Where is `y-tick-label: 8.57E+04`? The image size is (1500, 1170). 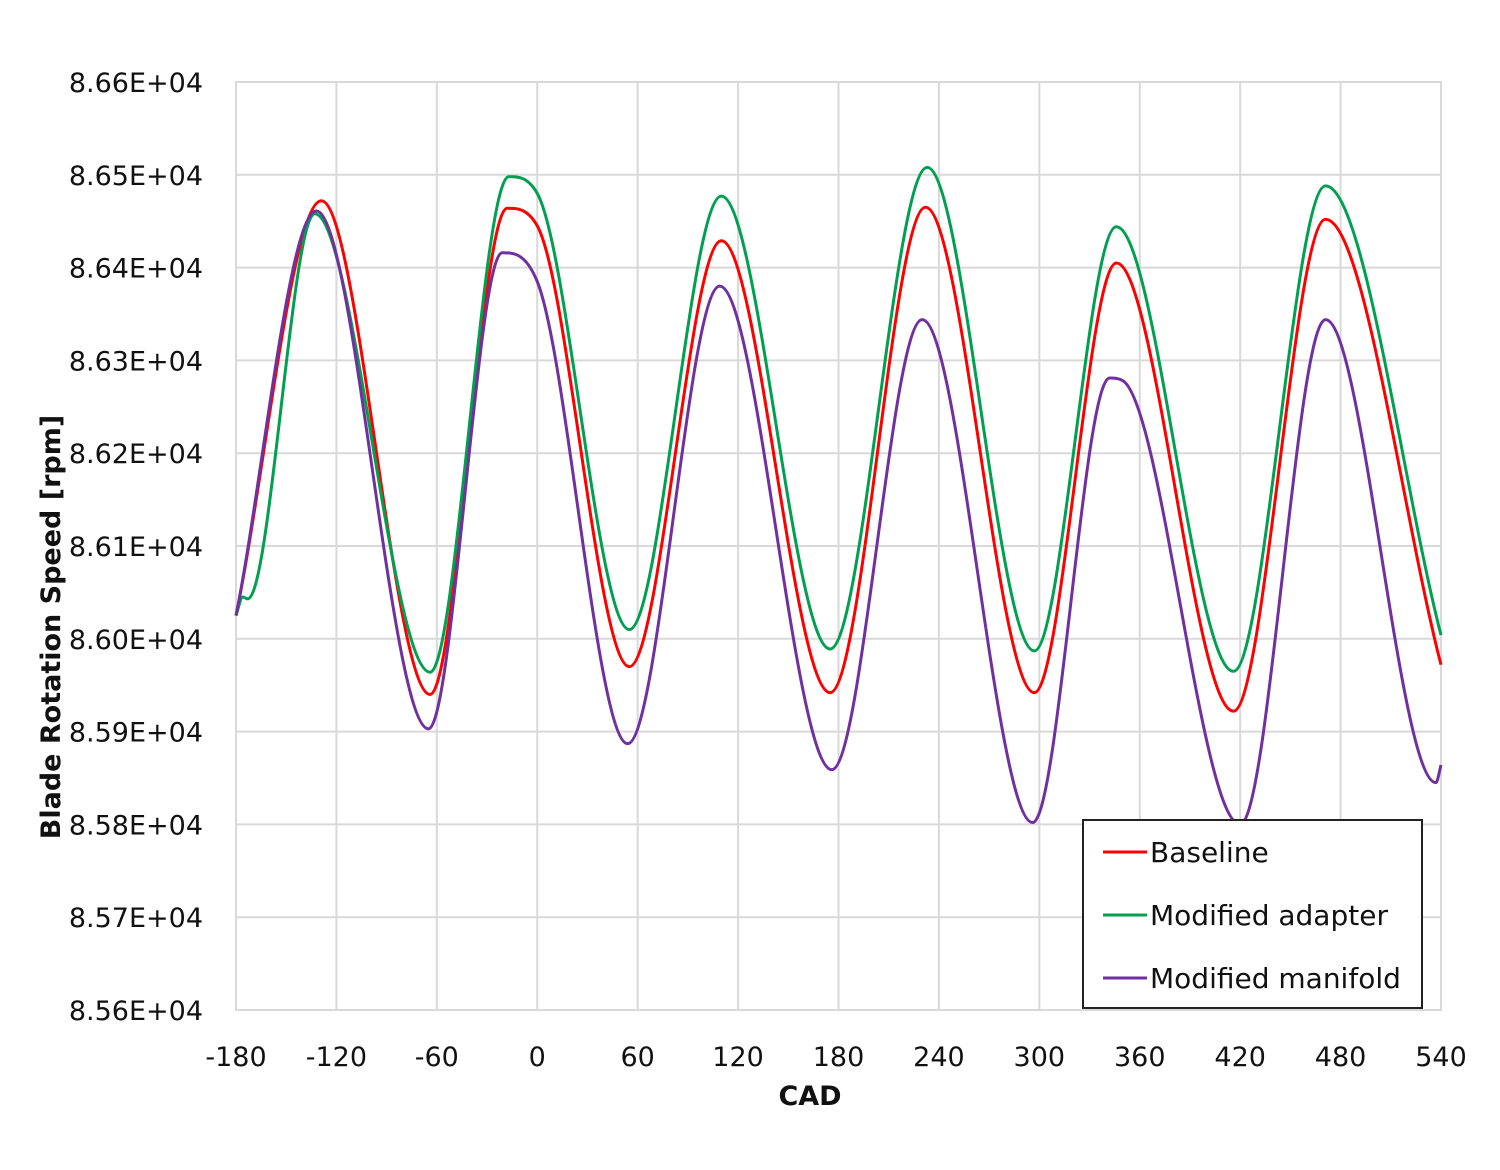
y-tick-label: 8.57E+04 is located at coordinates (136, 918).